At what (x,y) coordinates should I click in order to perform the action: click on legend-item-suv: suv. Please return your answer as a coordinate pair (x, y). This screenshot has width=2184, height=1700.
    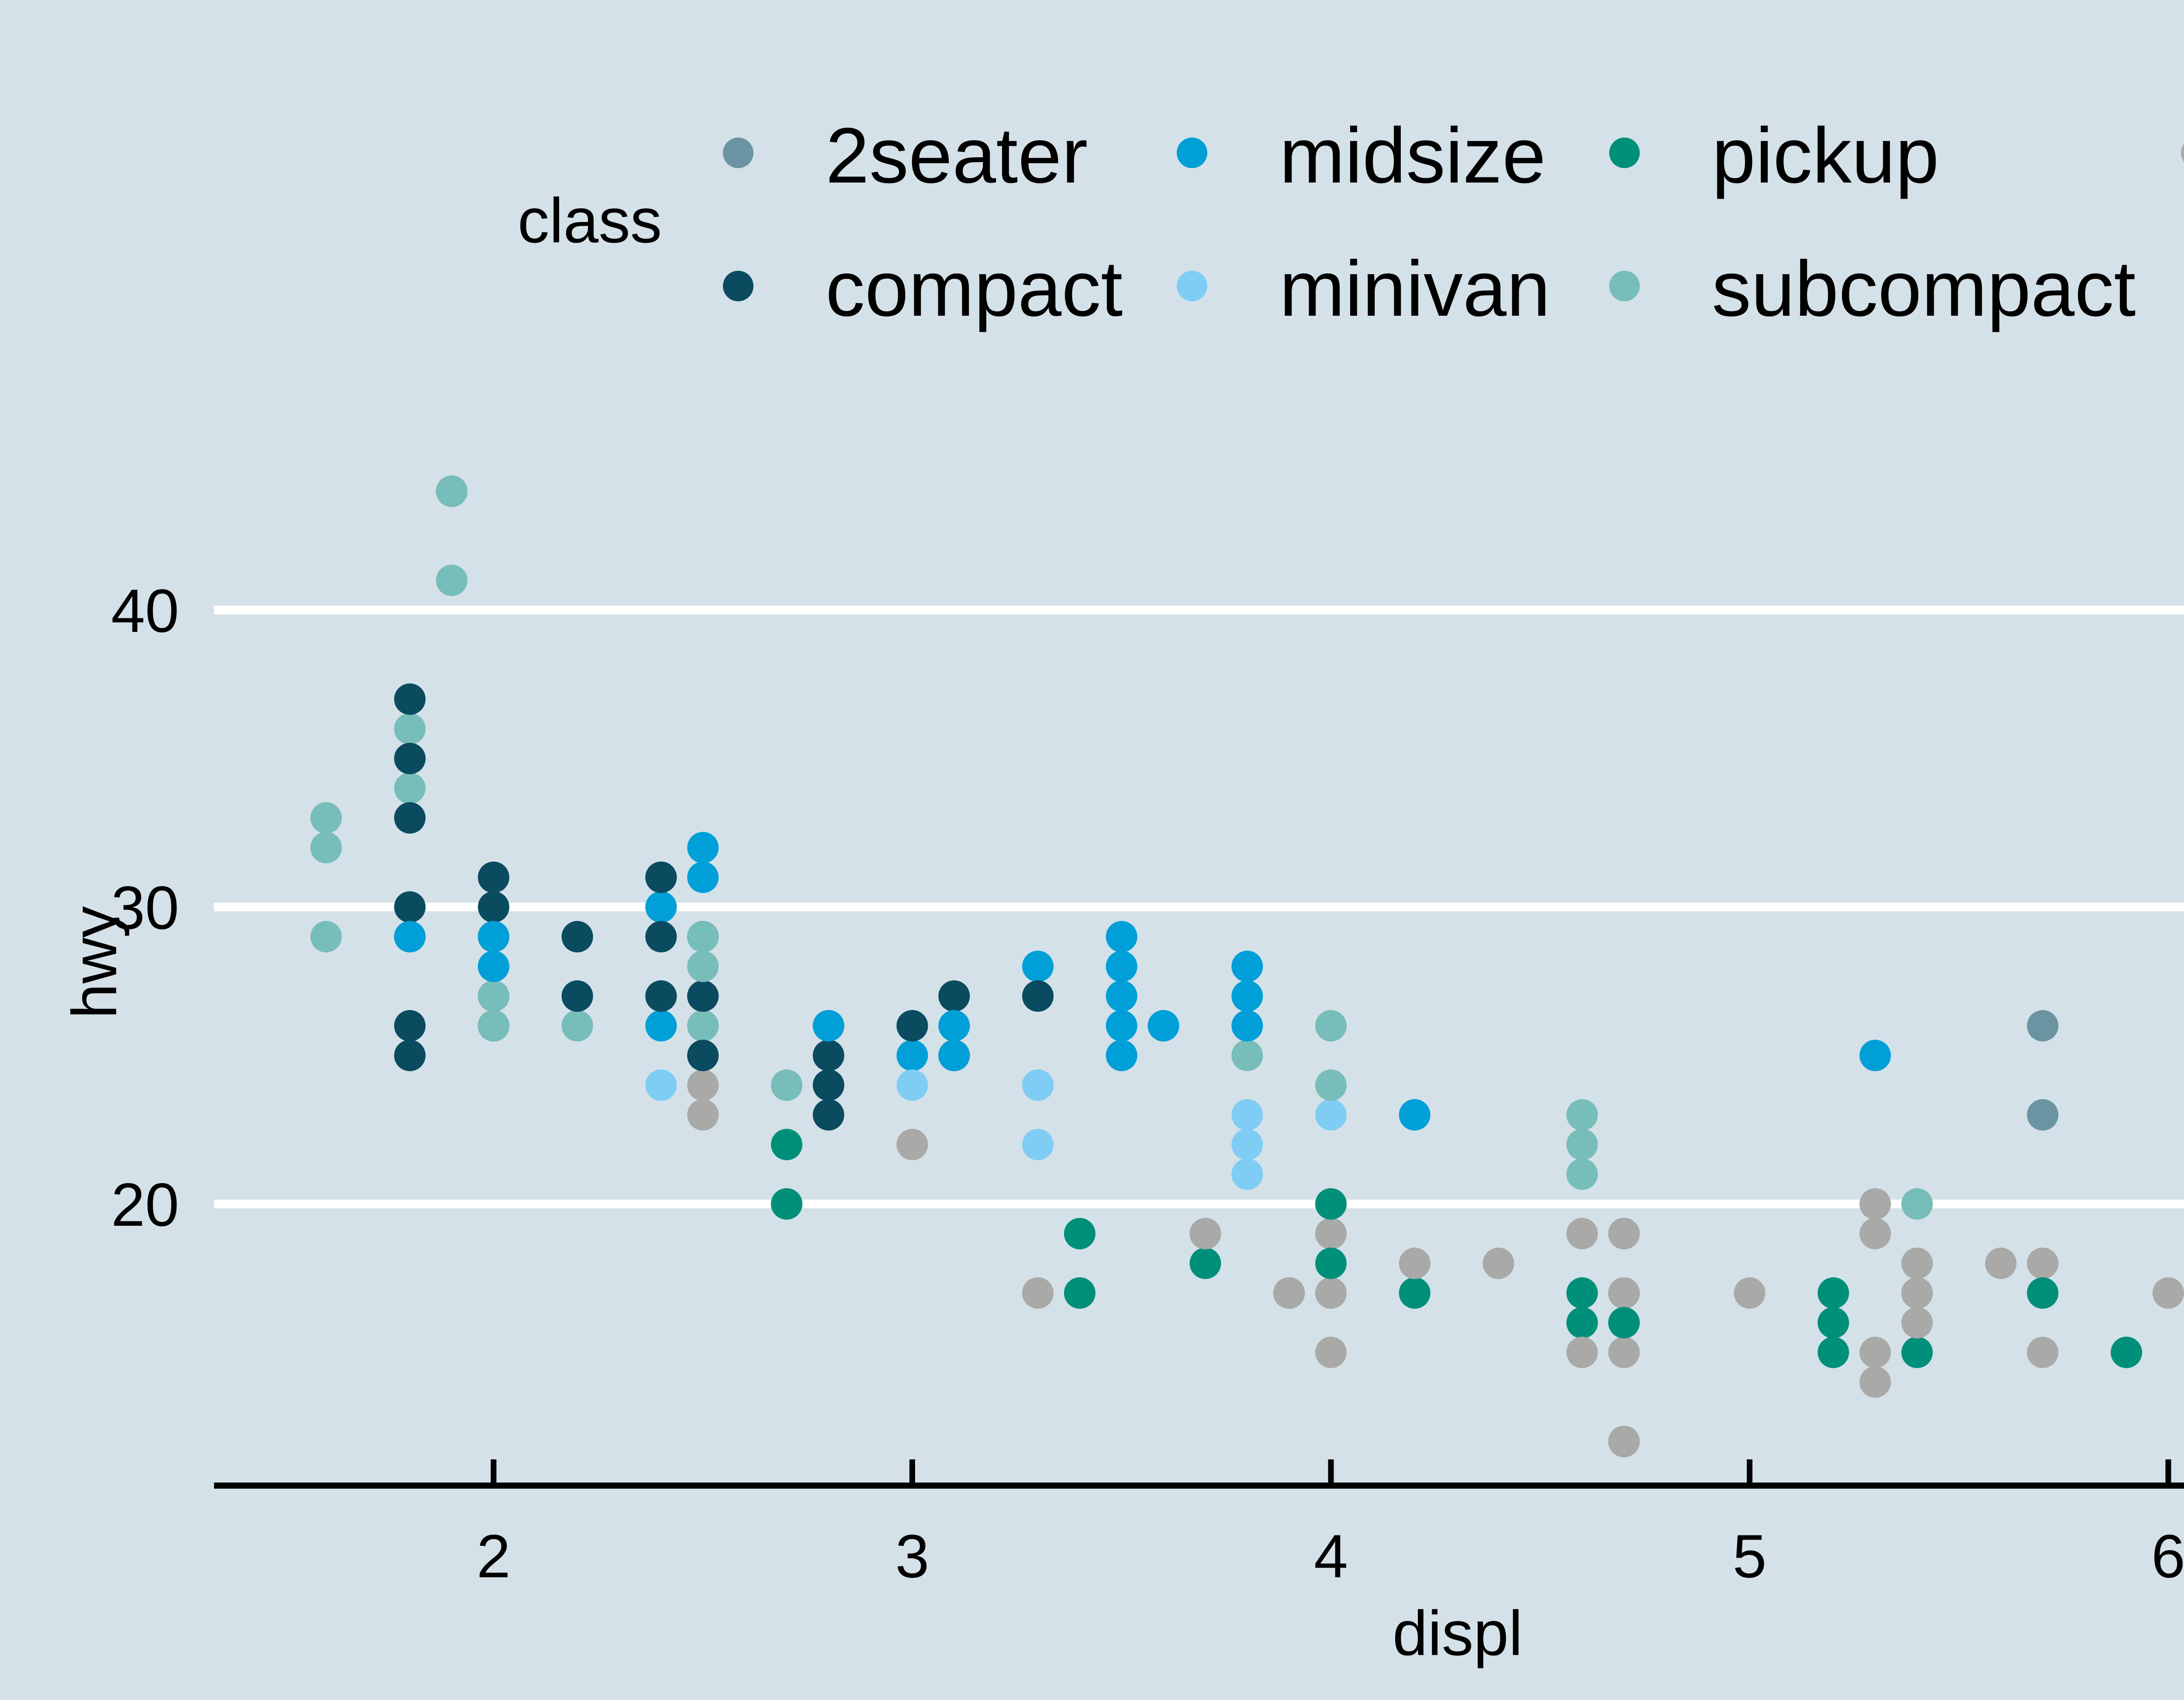
    Looking at the image, I should click on (2182, 153).